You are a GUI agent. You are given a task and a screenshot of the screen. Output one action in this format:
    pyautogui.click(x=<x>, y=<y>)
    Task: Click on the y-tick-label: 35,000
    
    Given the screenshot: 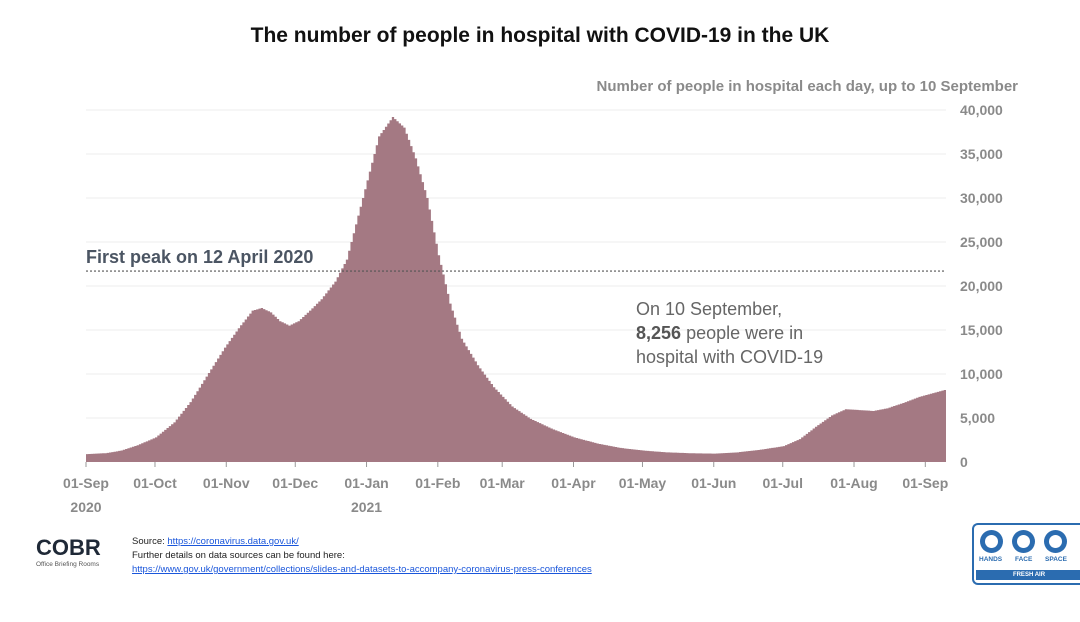 What is the action you would take?
    pyautogui.click(x=981, y=154)
    